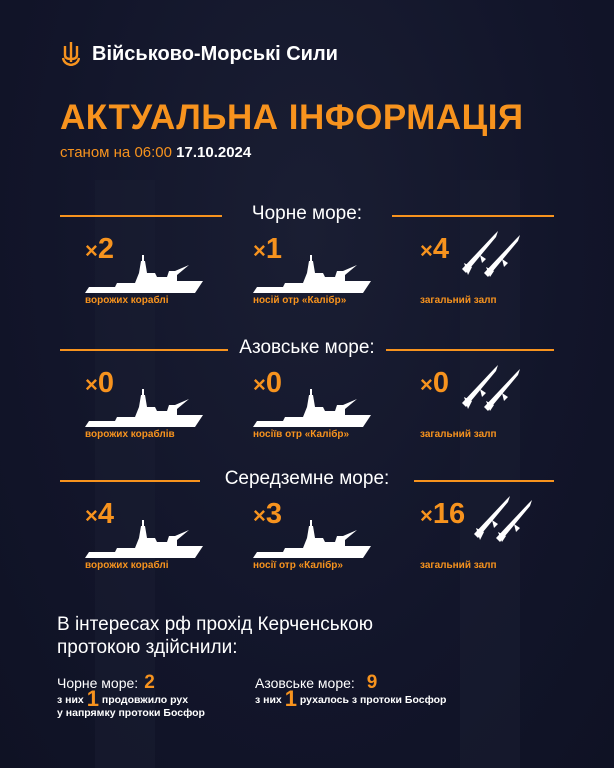 The height and width of the screenshot is (768, 614). I want to click on stat-label: носіїв отр «Калібр», so click(301, 434).